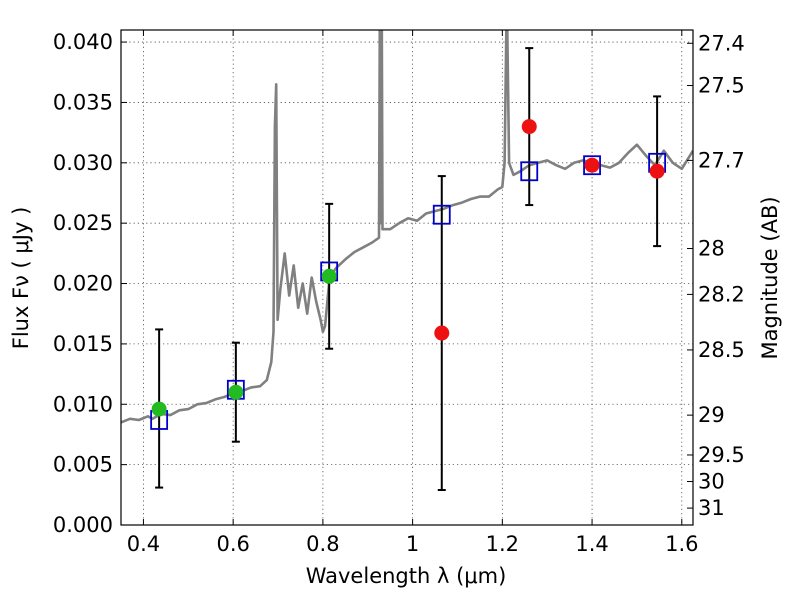 The width and height of the screenshot is (800, 600). I want to click on y-tick-label: 0.040, so click(83, 42).